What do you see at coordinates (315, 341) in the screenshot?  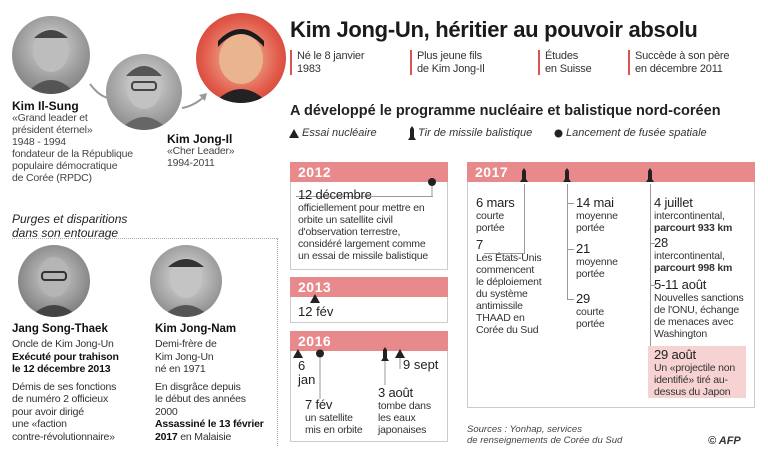 I see `year-label: 2016` at bounding box center [315, 341].